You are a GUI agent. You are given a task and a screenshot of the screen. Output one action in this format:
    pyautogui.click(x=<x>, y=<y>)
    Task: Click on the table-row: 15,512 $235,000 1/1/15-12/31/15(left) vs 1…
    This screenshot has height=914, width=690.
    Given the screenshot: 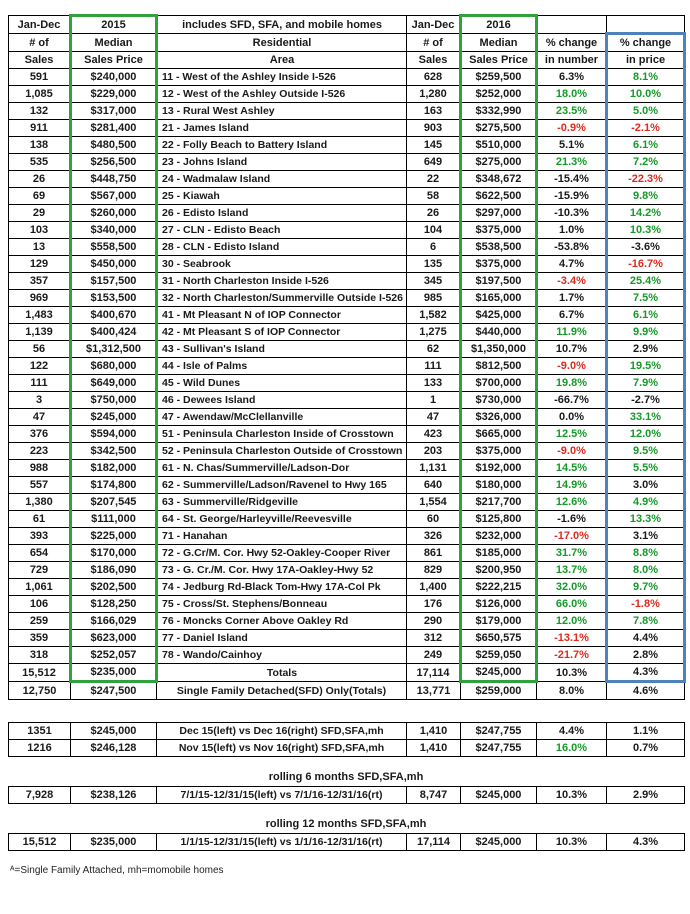 What is the action you would take?
    pyautogui.click(x=346, y=842)
    